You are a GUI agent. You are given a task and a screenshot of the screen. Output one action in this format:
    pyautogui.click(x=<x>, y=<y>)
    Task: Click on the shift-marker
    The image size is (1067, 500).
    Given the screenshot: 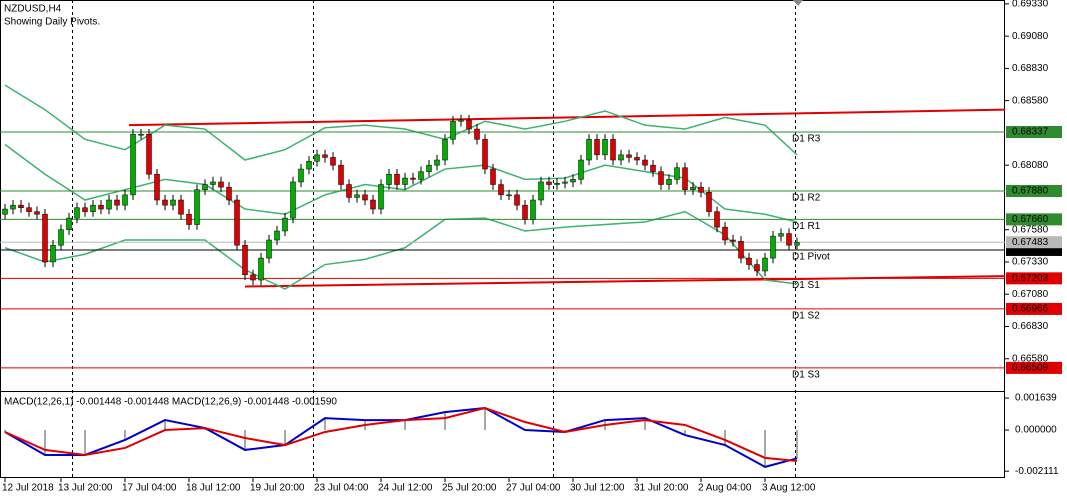 What is the action you would take?
    pyautogui.click(x=798, y=3)
    